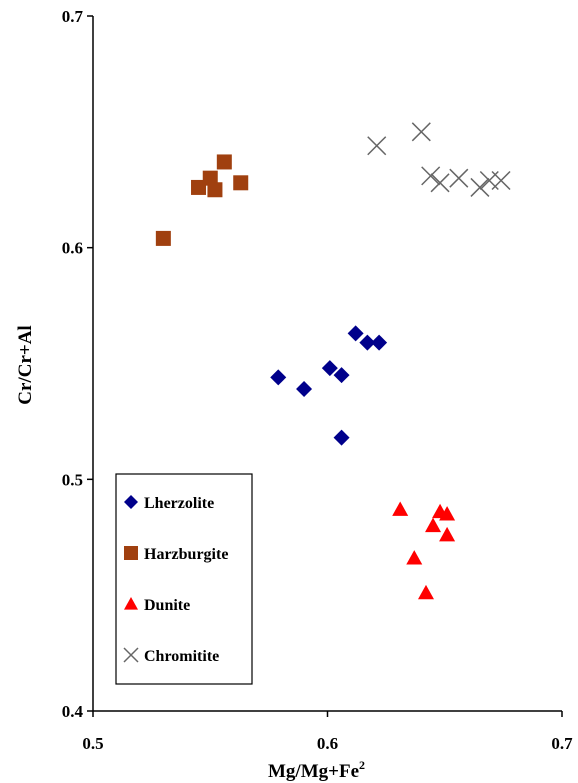 The width and height of the screenshot is (578, 783). What do you see at coordinates (181, 656) in the screenshot?
I see `legend-label-chromitite: Chromitite` at bounding box center [181, 656].